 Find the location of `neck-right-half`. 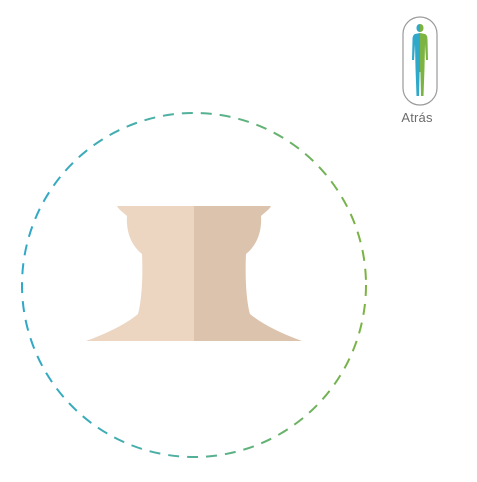

neck-right-half is located at coordinates (248, 273).